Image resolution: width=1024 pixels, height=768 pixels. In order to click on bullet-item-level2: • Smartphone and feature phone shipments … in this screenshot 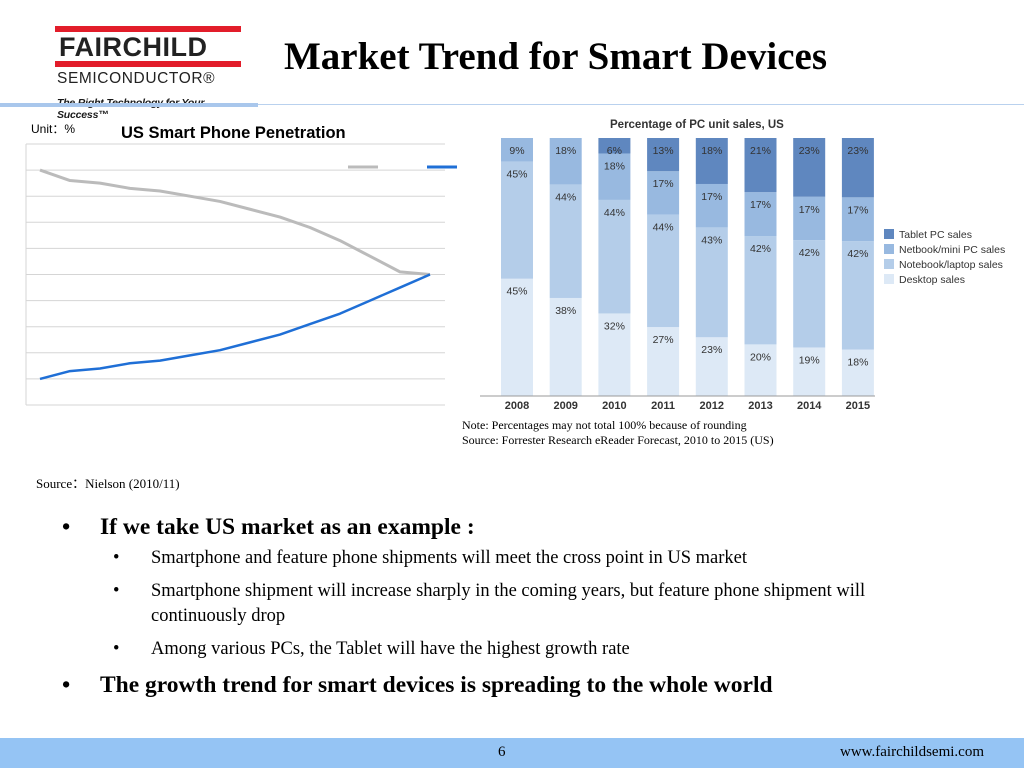, I will do `click(430, 558)`.